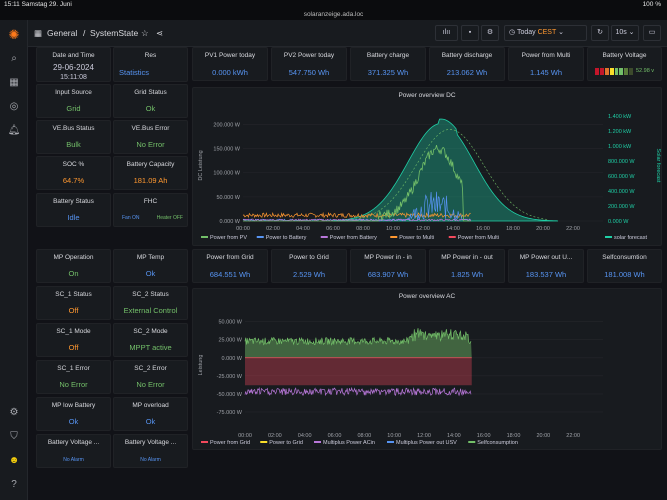 Image resolution: width=667 pixels, height=500 pixels. I want to click on voltage-gauge, so click(614, 71).